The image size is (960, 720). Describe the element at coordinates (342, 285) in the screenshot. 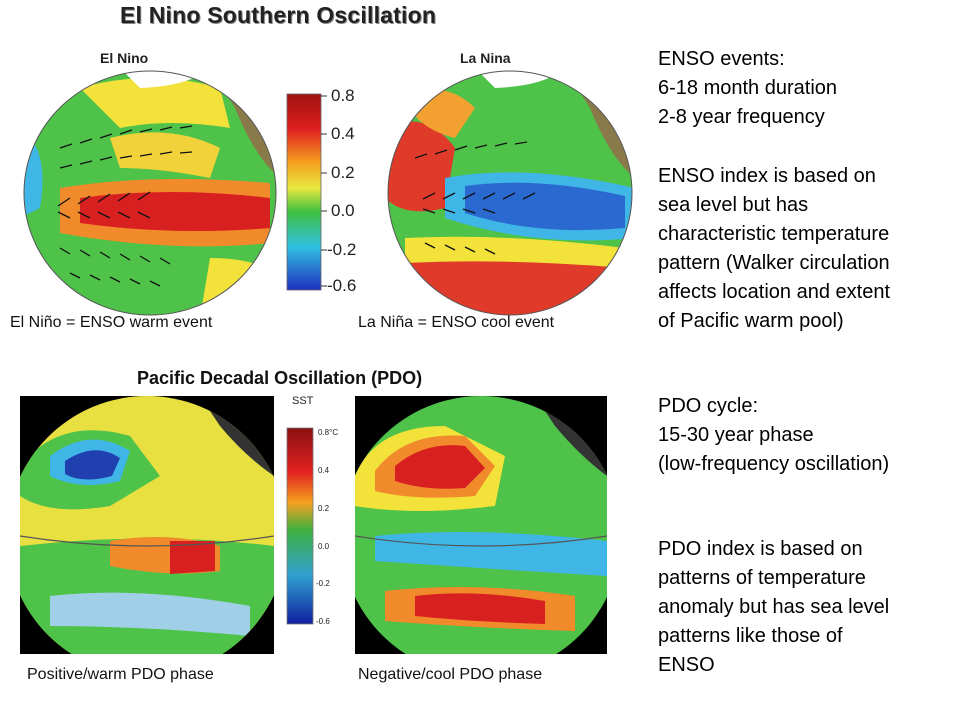

I see `enso-tick: -0.6` at that location.